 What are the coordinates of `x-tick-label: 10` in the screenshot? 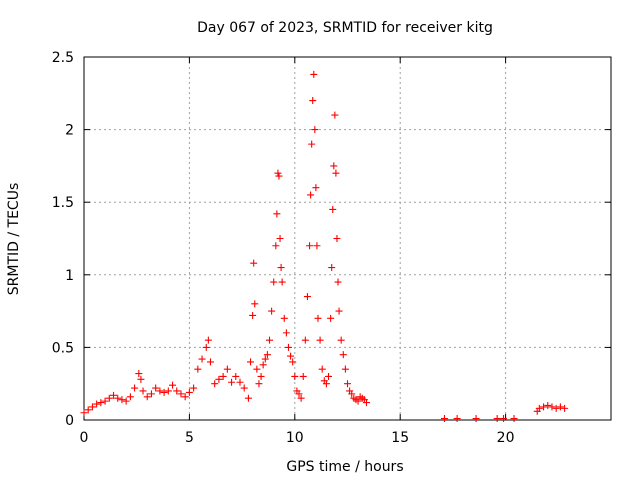 It's located at (295, 438).